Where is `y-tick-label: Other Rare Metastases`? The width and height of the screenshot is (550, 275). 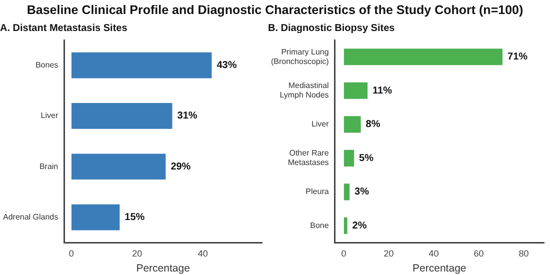
y-tick-label: Other Rare Metastases is located at coordinates (309, 158).